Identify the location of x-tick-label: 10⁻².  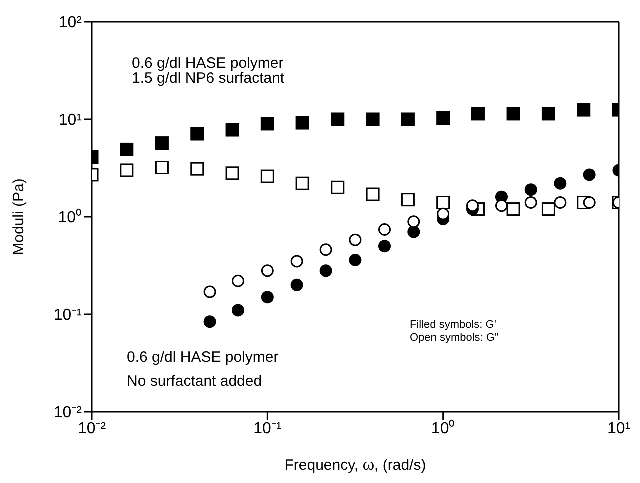
(92, 429).